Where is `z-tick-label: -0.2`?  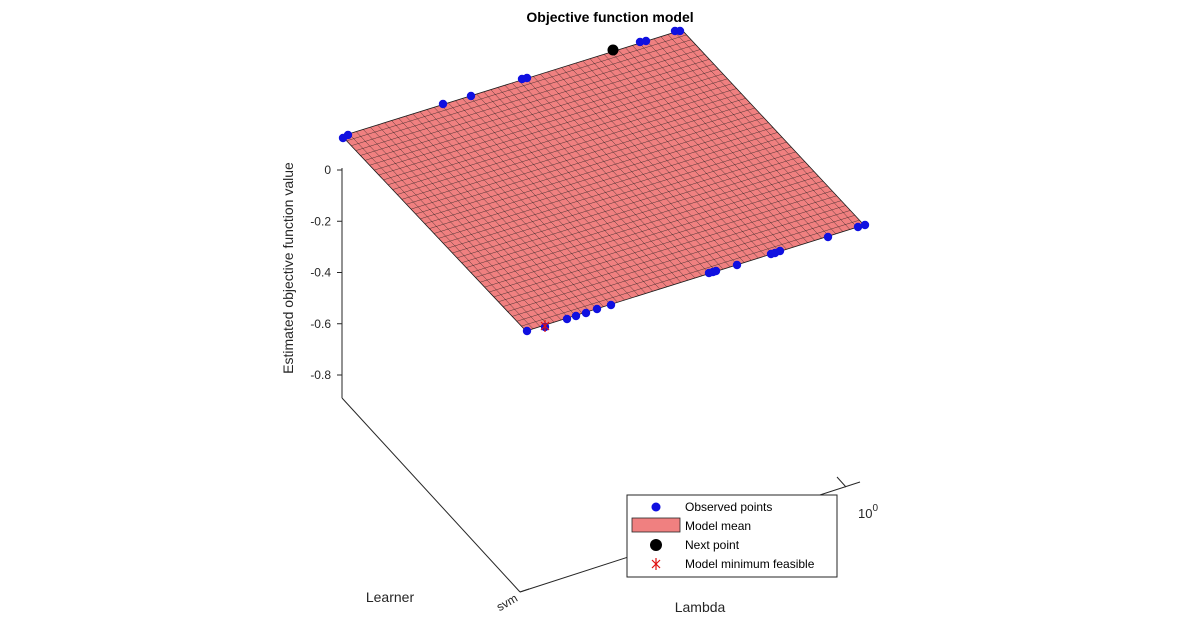 z-tick-label: -0.2 is located at coordinates (320, 221).